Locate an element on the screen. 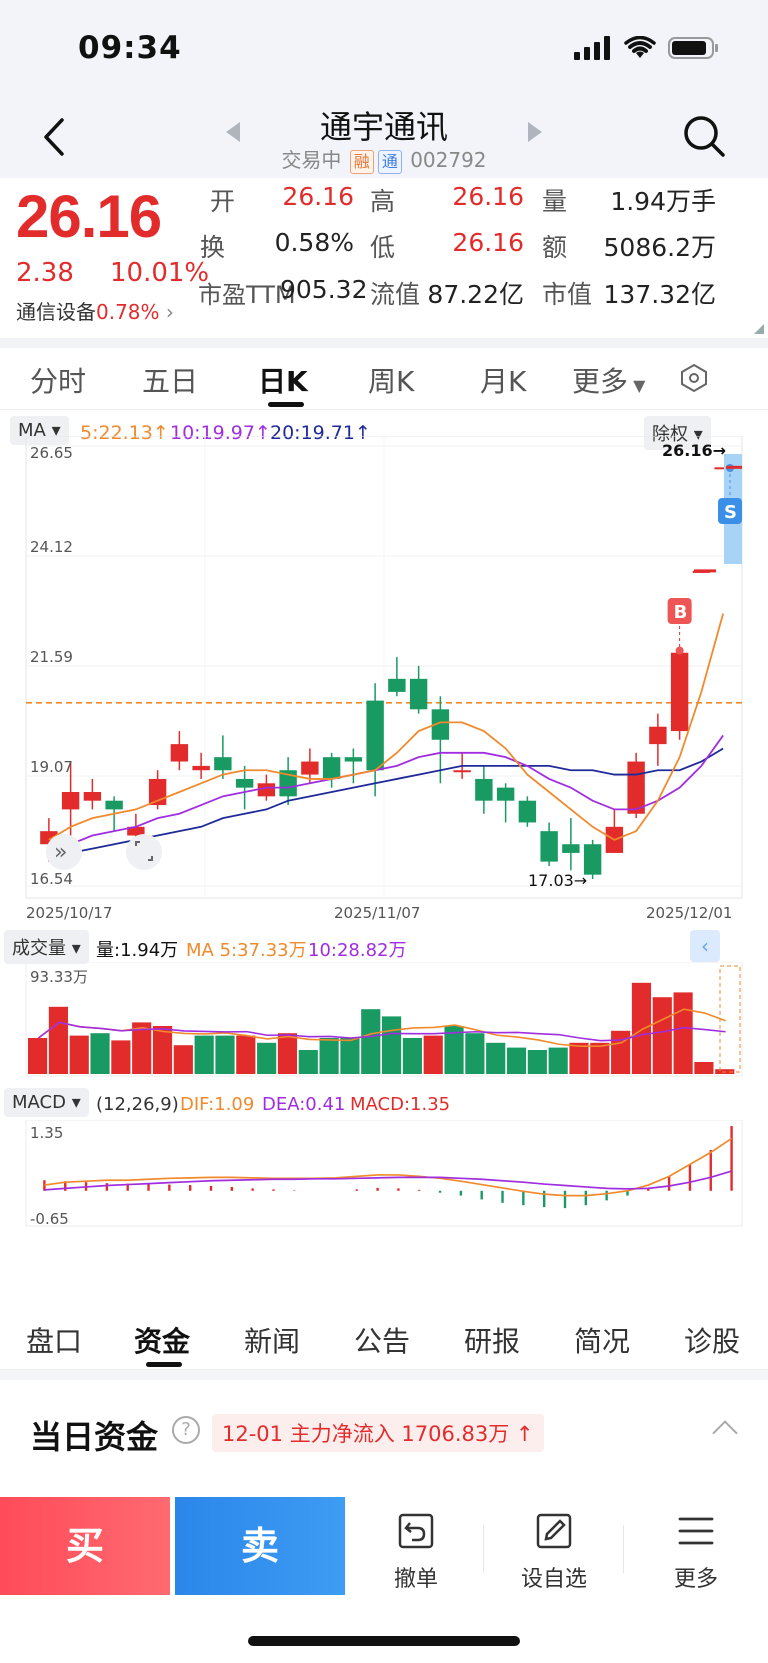 This screenshot has height=1663, width=768. macd-chart: 1.35 -0.65 is located at coordinates (384, 1210).